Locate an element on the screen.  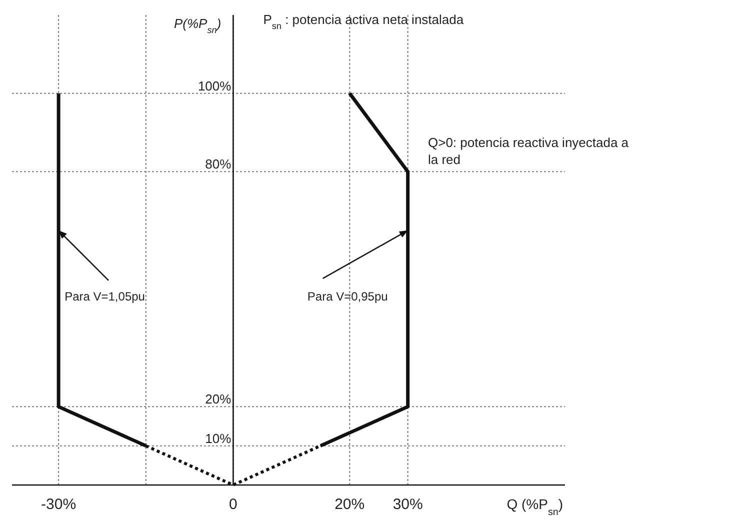
annotation: Q>0: potencia reactiva inyectada a la red is located at coordinates (529, 151).